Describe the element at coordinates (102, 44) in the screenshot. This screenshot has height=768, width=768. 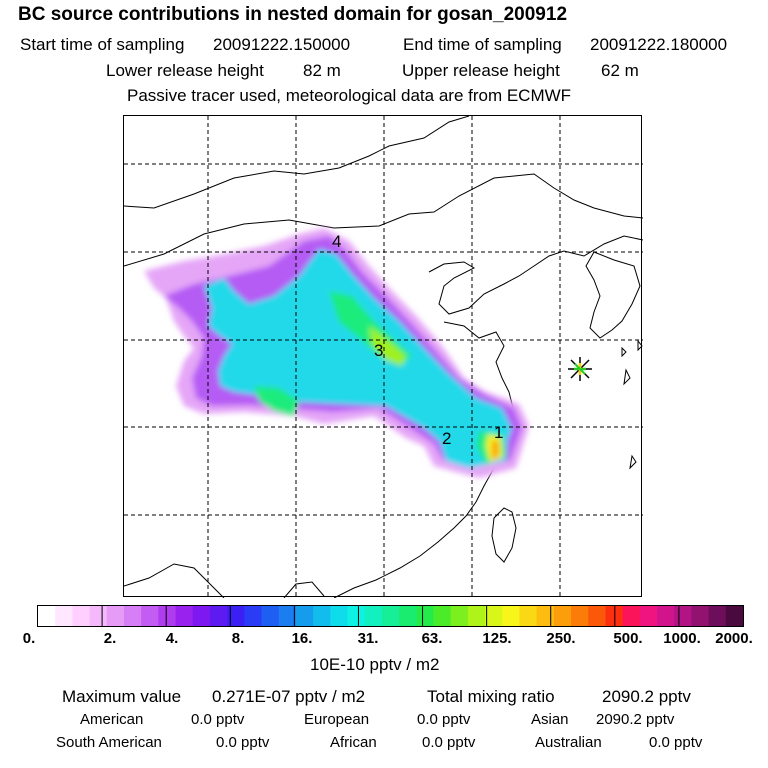
I see `start-time-label: Start time of sampling` at that location.